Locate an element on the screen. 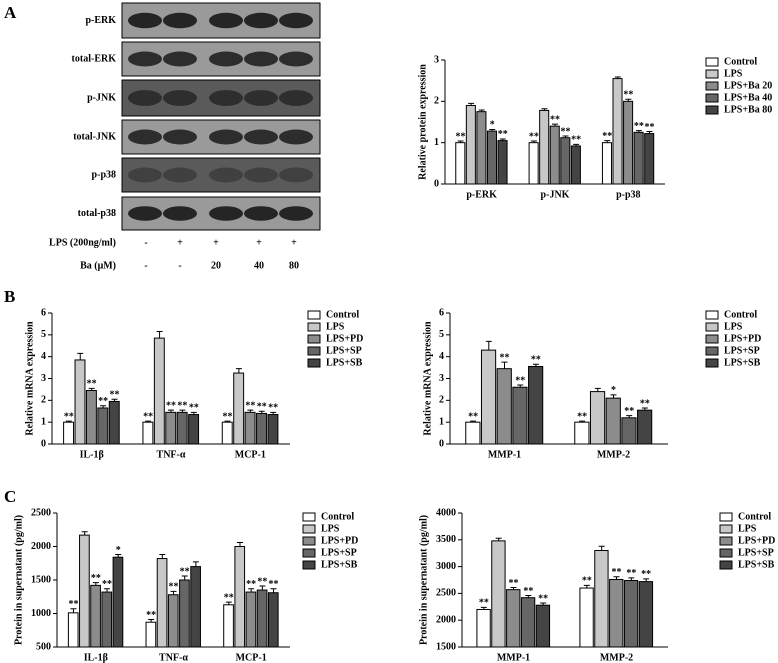 The image size is (778, 663). y-tick-label: 2000 is located at coordinates (446, 619).